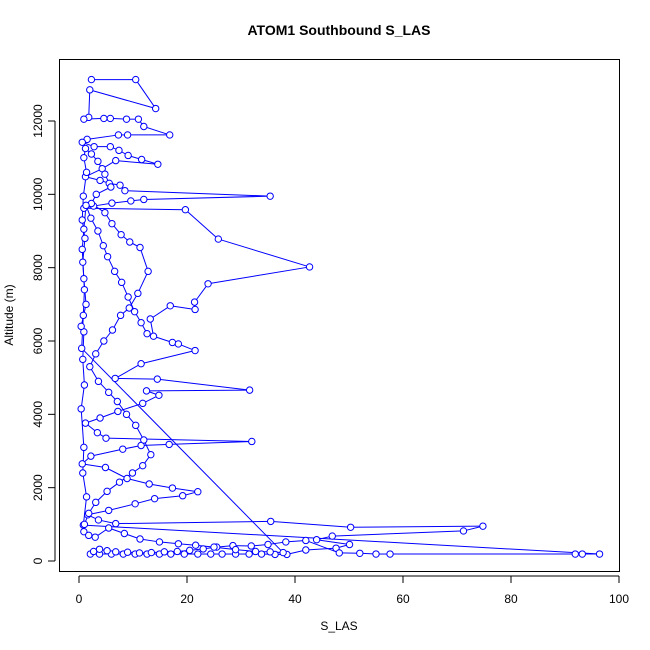 This screenshot has height=650, width=650. I want to click on chart-title: ATOM1 Southbound S_LAS, so click(338, 30).